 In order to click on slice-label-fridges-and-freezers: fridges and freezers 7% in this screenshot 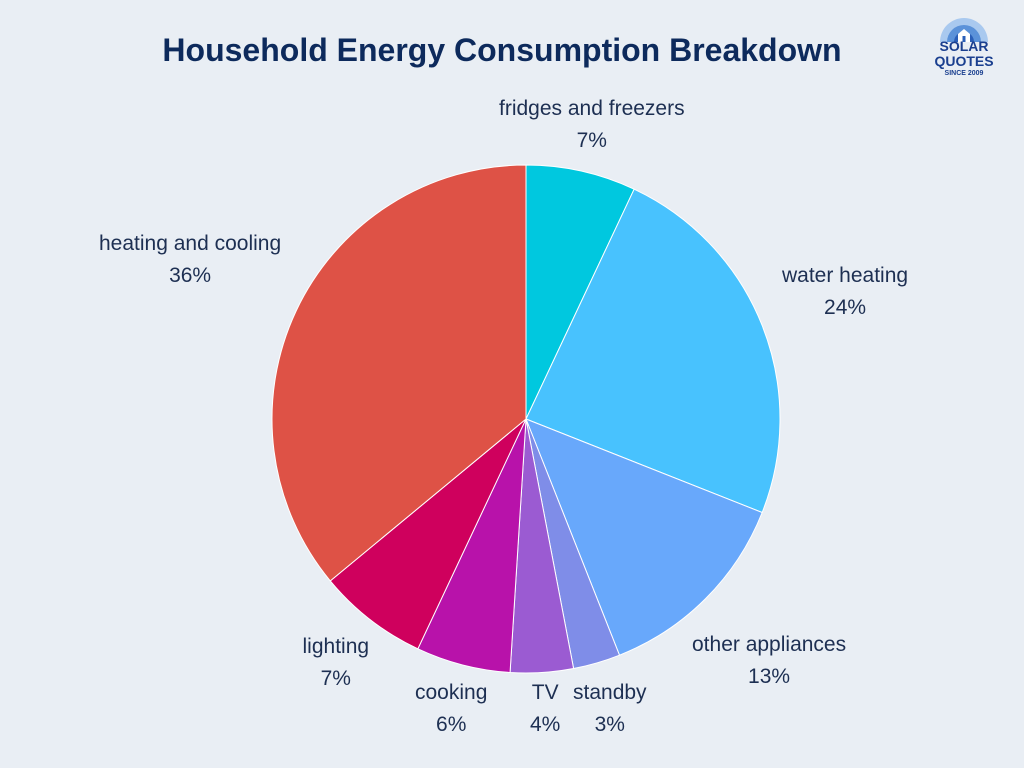, I will do `click(592, 125)`.